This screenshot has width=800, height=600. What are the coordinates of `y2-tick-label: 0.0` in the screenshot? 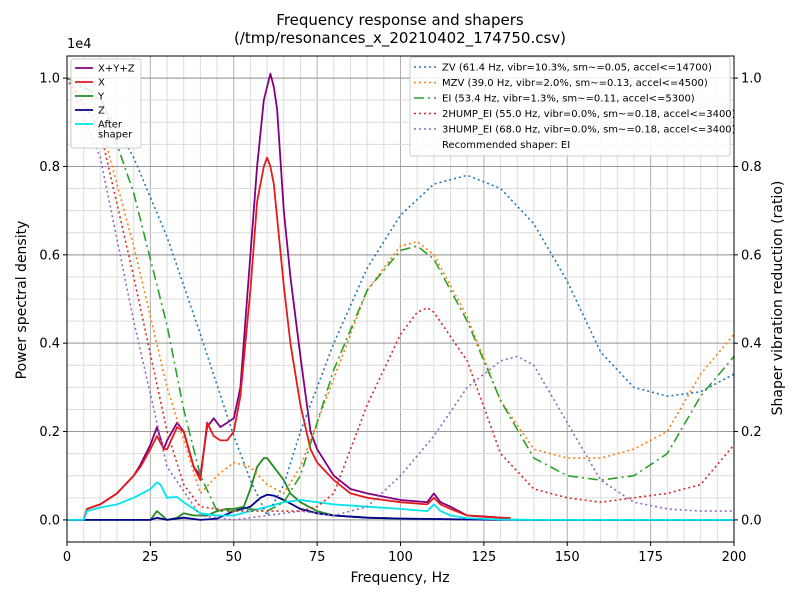 It's located at (751, 520).